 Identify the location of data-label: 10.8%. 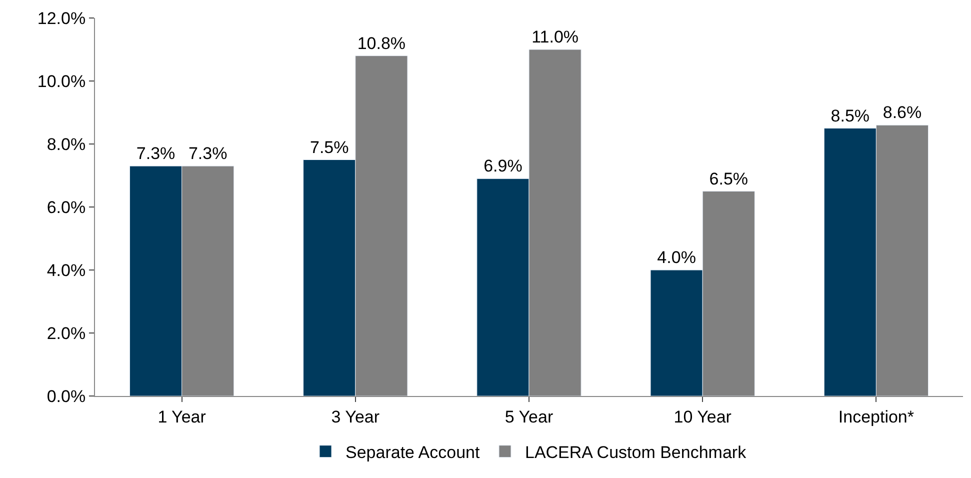
(381, 43).